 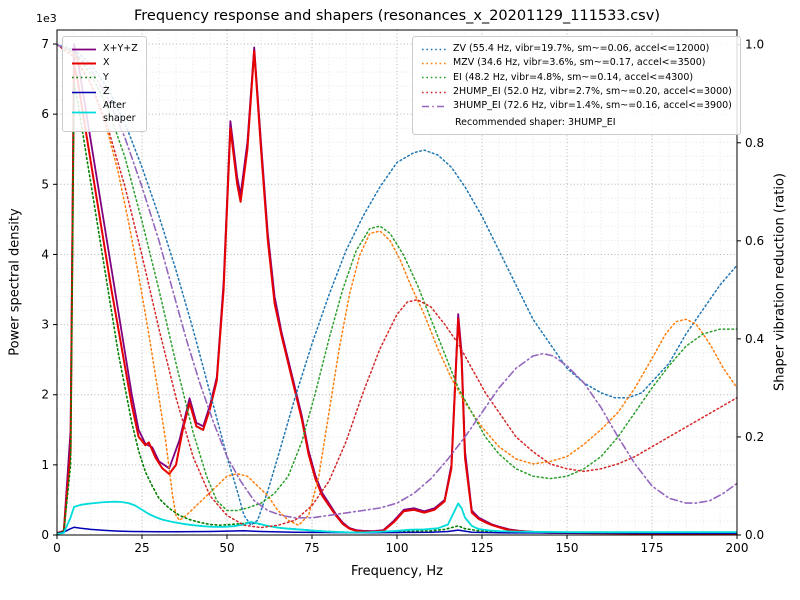 What do you see at coordinates (45, 325) in the screenshot?
I see `y-left-tick-label: 3` at bounding box center [45, 325].